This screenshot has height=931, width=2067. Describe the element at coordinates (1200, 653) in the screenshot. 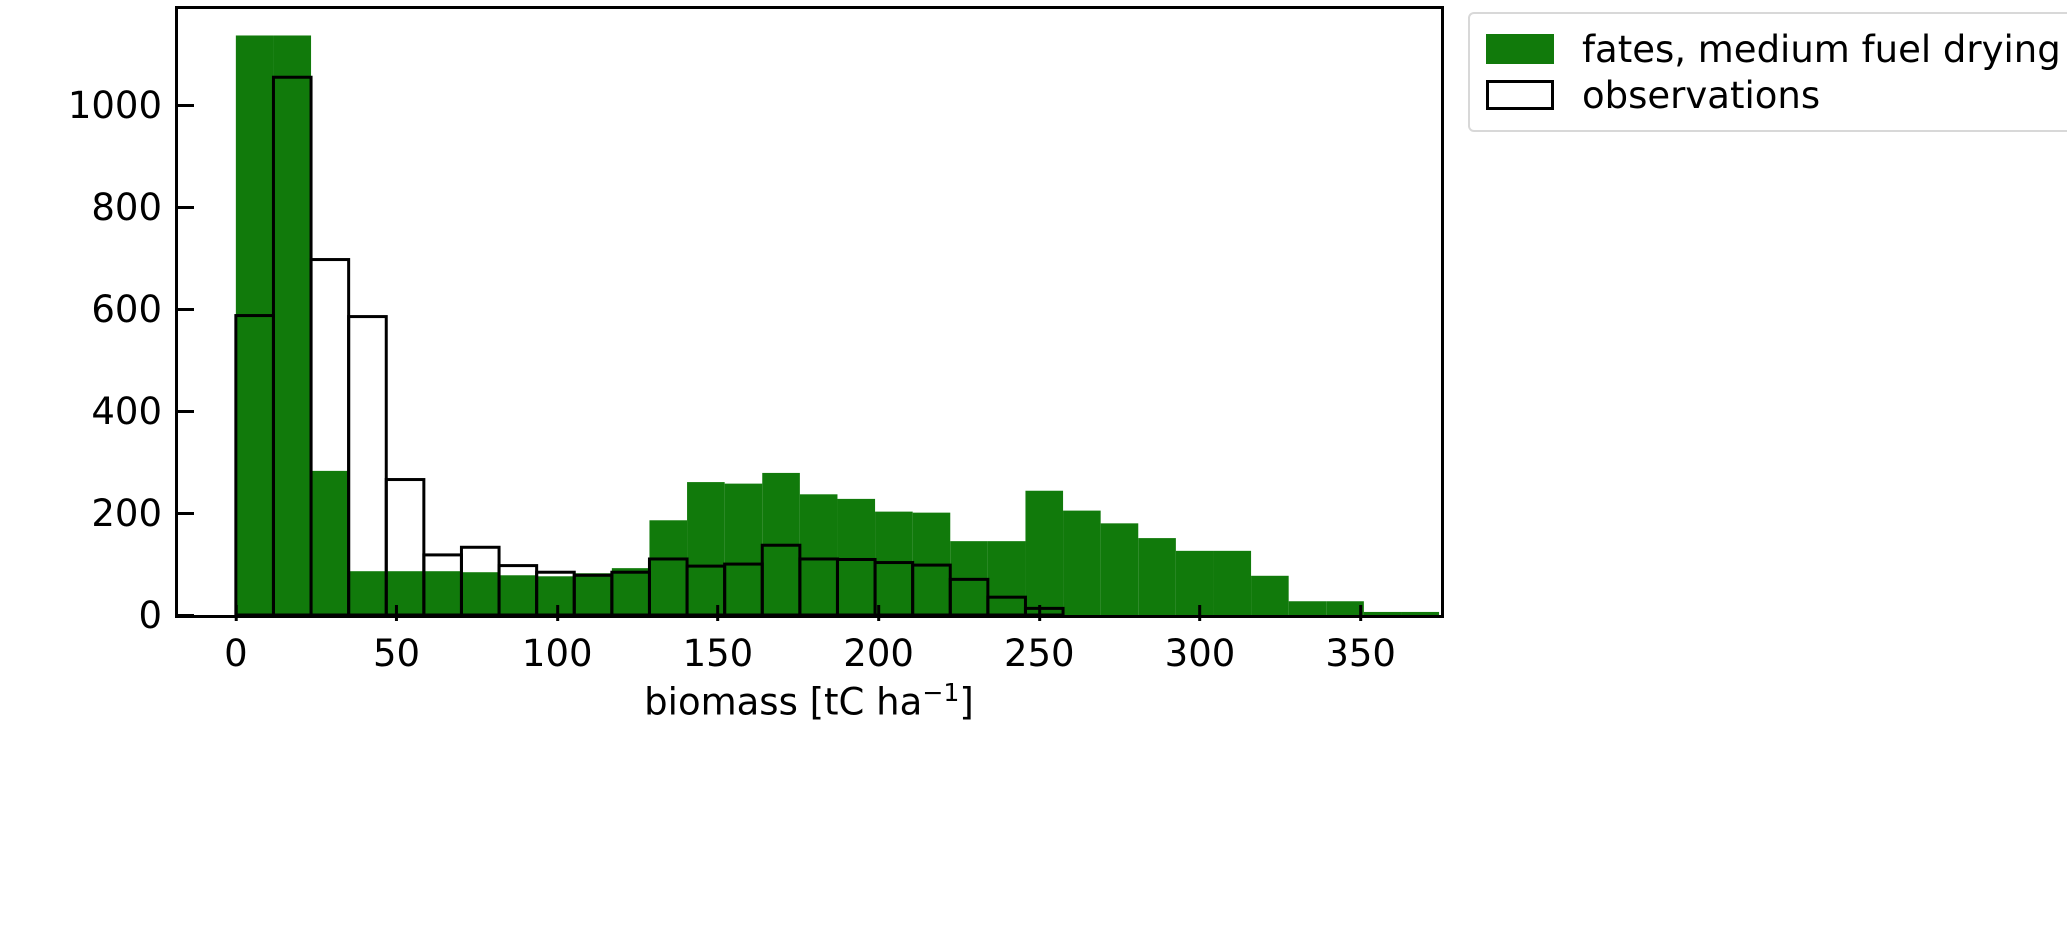

I see `x-tick-label: 300` at that location.